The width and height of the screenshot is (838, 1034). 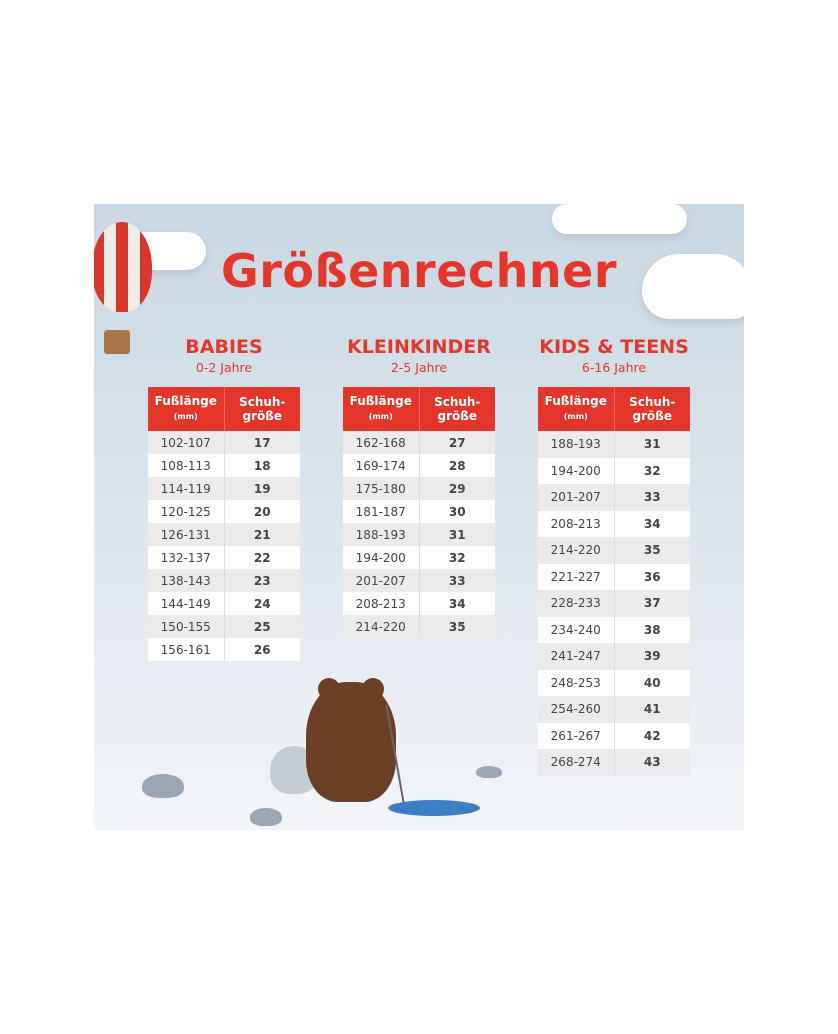 I want to click on section-age: 6-16 Jahre, so click(x=614, y=367).